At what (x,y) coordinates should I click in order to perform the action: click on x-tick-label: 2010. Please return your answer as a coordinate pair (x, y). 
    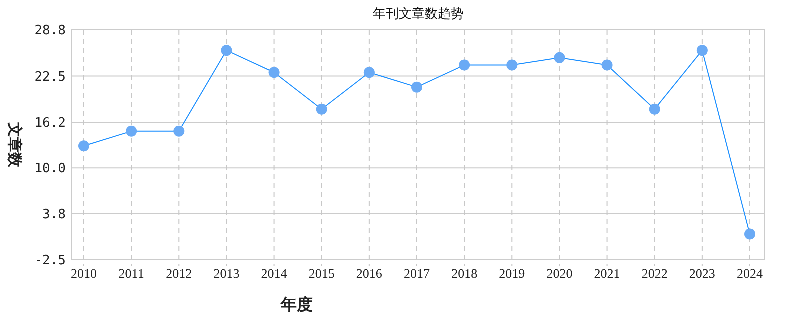
    Looking at the image, I should click on (84, 273).